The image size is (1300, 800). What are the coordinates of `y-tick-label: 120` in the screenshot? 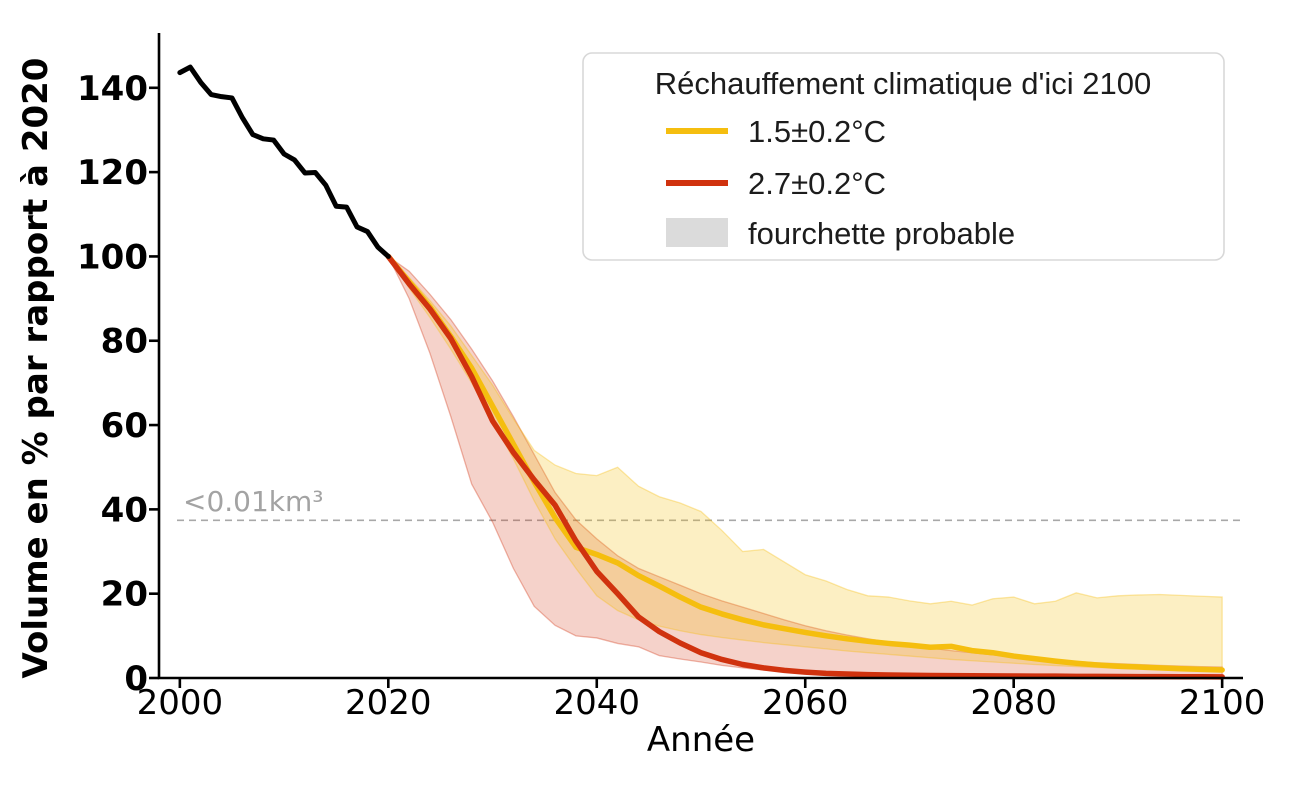 It's located at (112, 173).